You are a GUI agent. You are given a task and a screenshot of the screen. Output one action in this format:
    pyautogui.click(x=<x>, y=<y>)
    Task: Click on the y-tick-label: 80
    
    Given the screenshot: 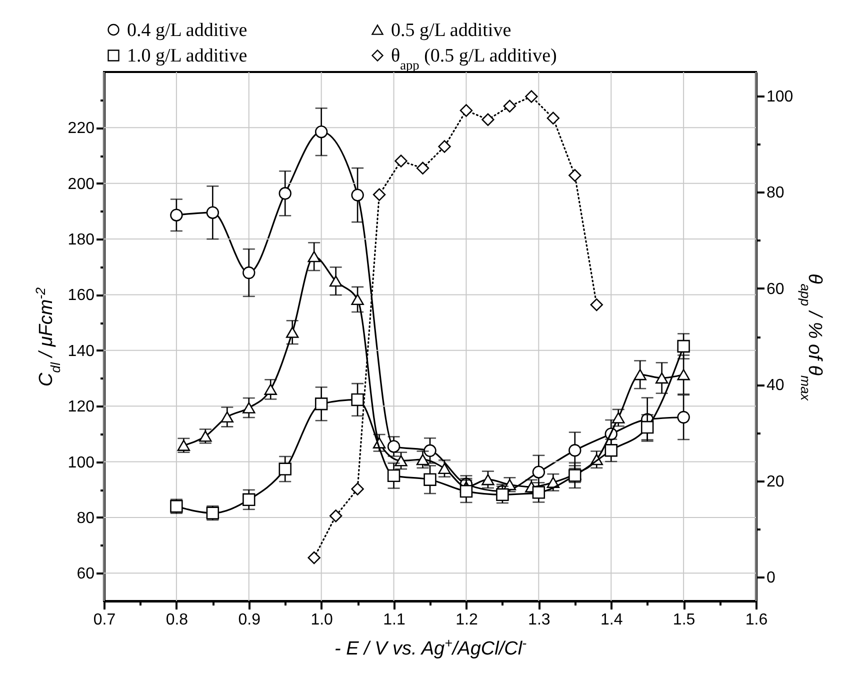 What is the action you would take?
    pyautogui.click(x=85, y=518)
    